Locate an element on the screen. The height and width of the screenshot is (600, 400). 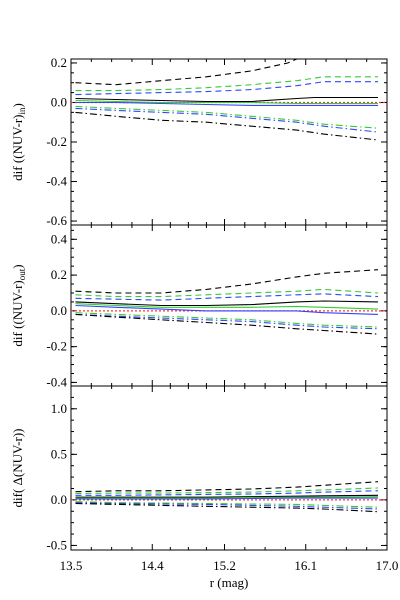
y-tick-label: 0.5 is located at coordinates (59, 453).